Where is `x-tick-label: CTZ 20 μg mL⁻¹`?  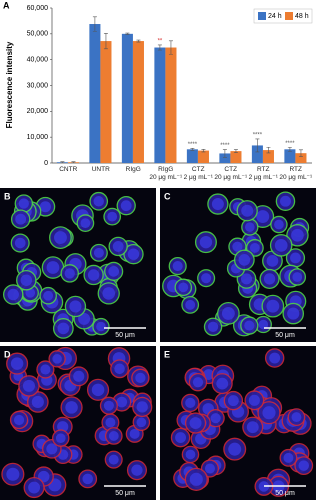
x-tick-label: CTZ 20 μg mL⁻¹ is located at coordinates (231, 173).